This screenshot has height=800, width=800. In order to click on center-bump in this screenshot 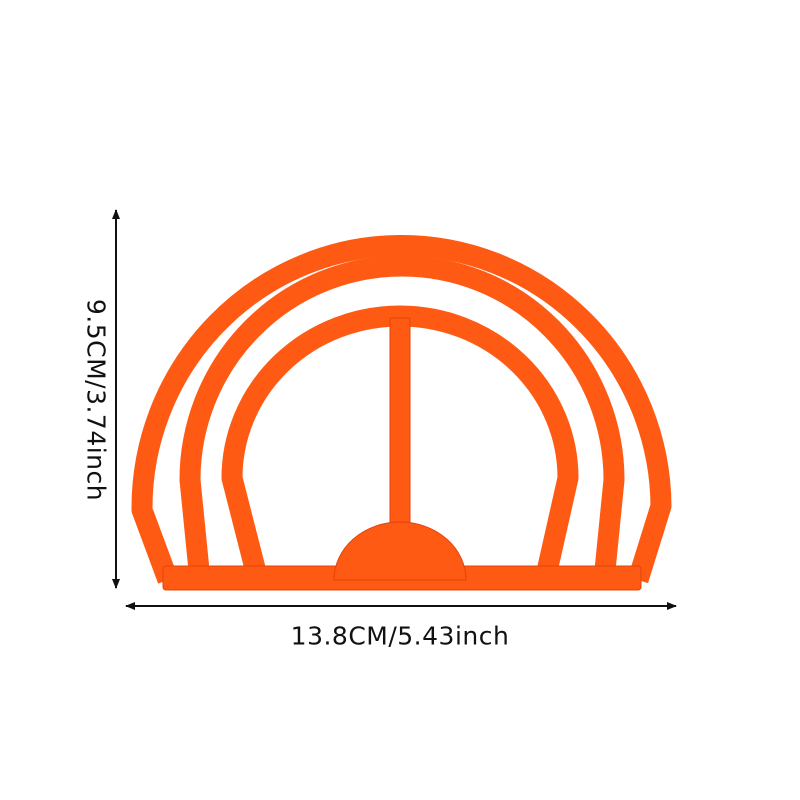, I will do `click(400, 551)`.